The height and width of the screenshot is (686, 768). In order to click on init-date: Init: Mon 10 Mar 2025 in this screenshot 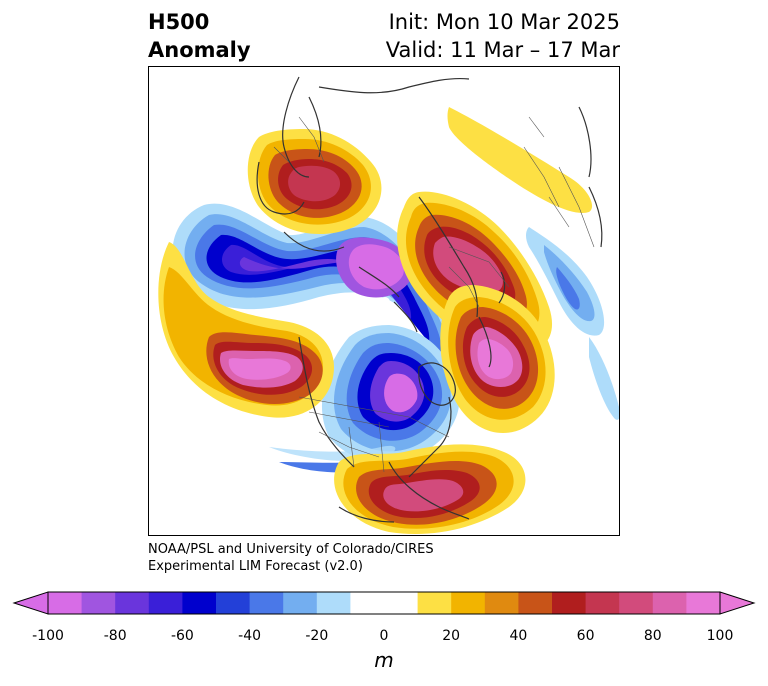, I will do `click(504, 22)`.